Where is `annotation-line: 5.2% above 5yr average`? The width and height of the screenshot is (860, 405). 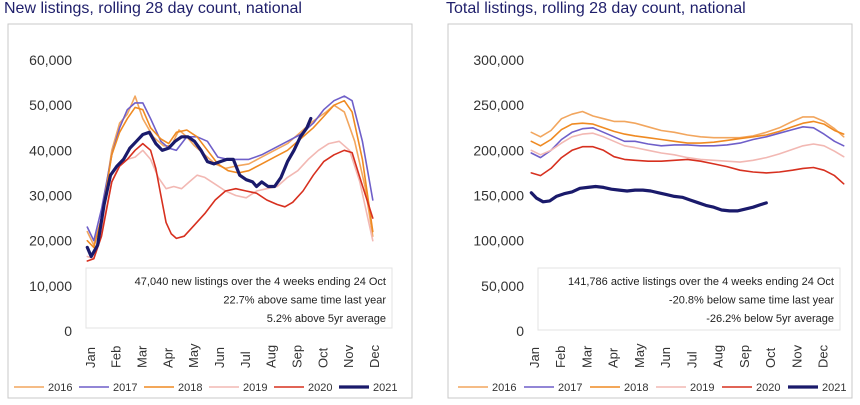 annotation-line: 5.2% above 5yr average is located at coordinates (326, 319).